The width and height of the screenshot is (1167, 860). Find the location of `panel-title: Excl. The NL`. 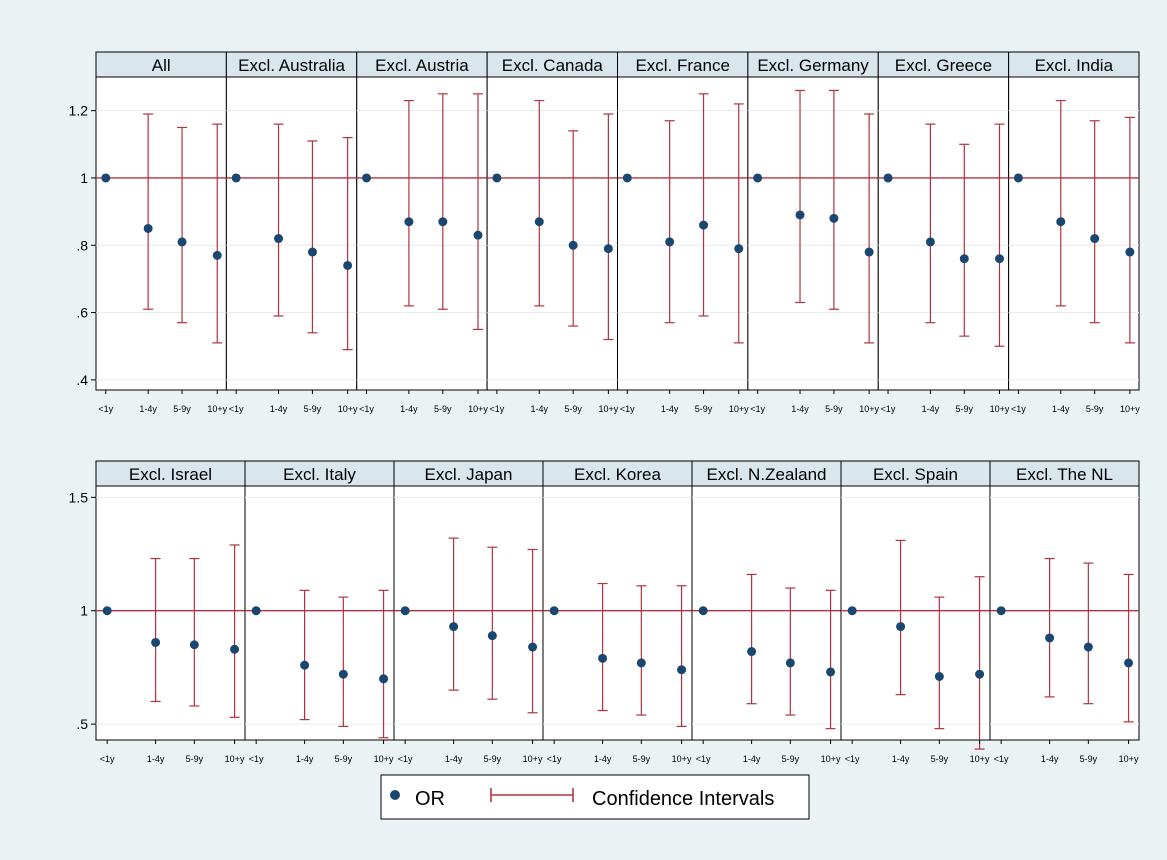

panel-title: Excl. The NL is located at coordinates (1064, 474).